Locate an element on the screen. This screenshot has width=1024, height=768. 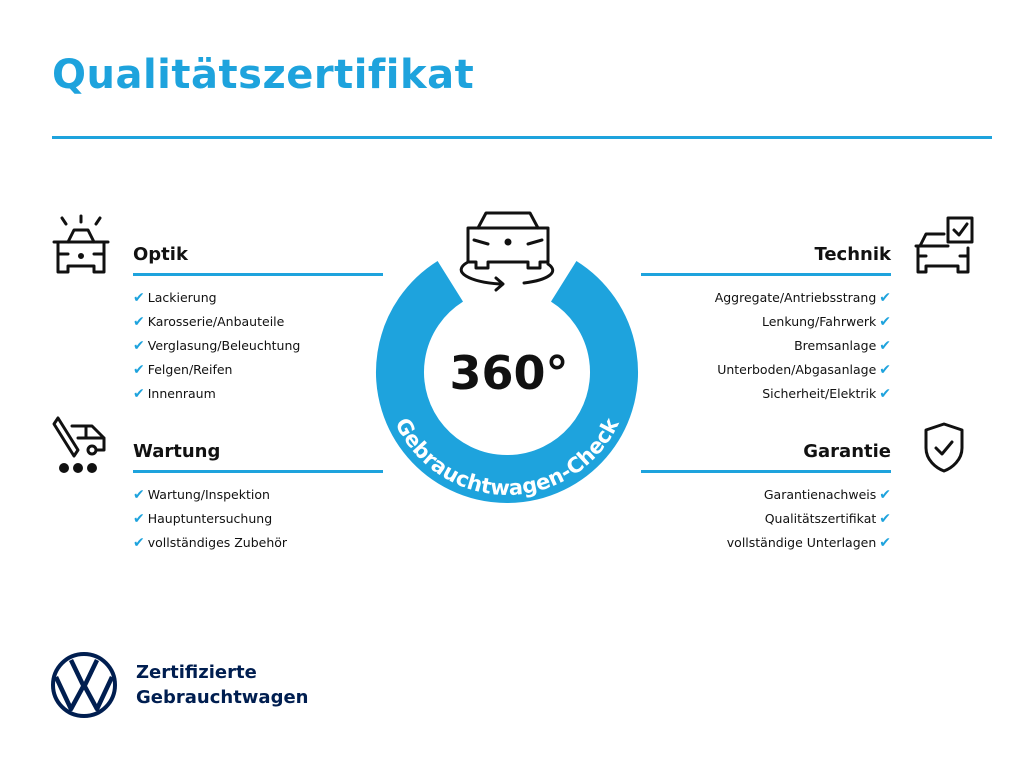
list-item: ✔ Hauptuntersuchung is located at coordinates (203, 519).